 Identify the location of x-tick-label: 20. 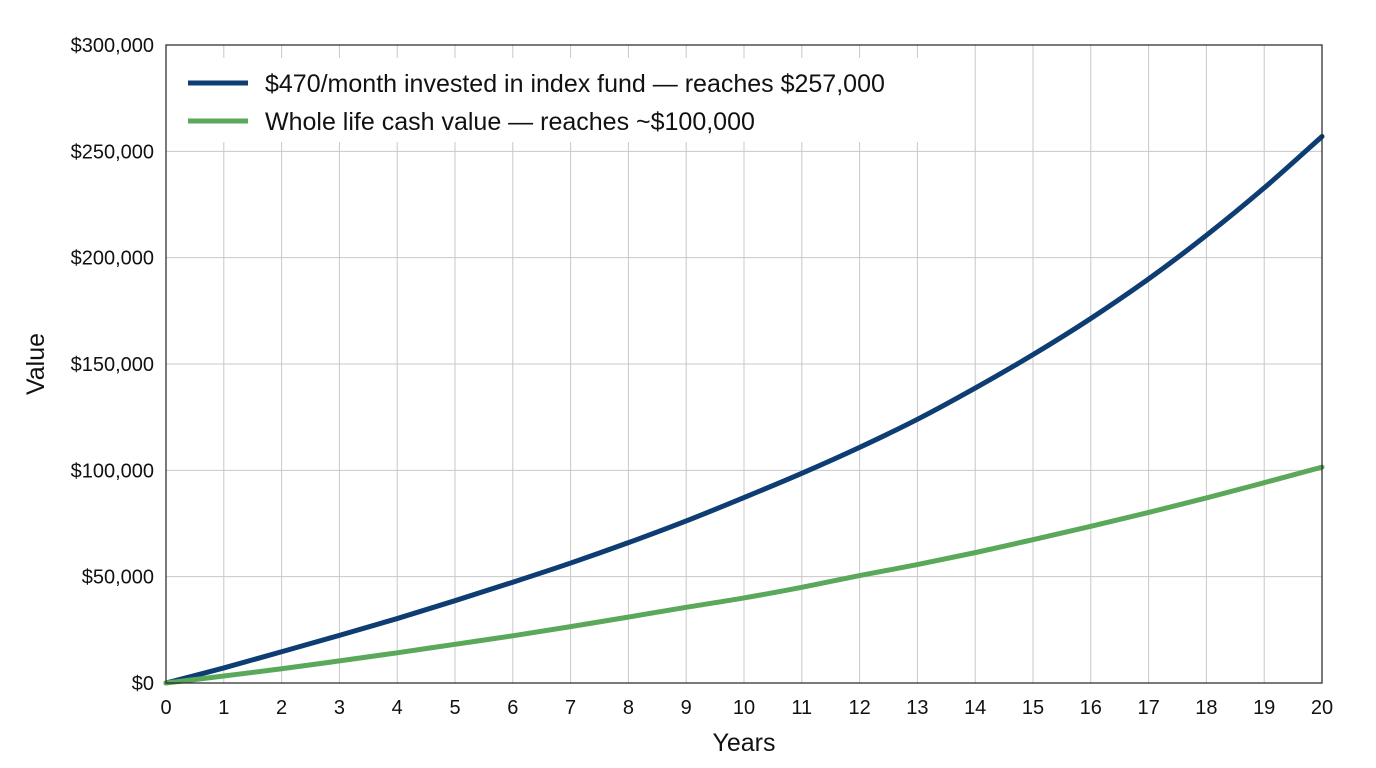
(1322, 708).